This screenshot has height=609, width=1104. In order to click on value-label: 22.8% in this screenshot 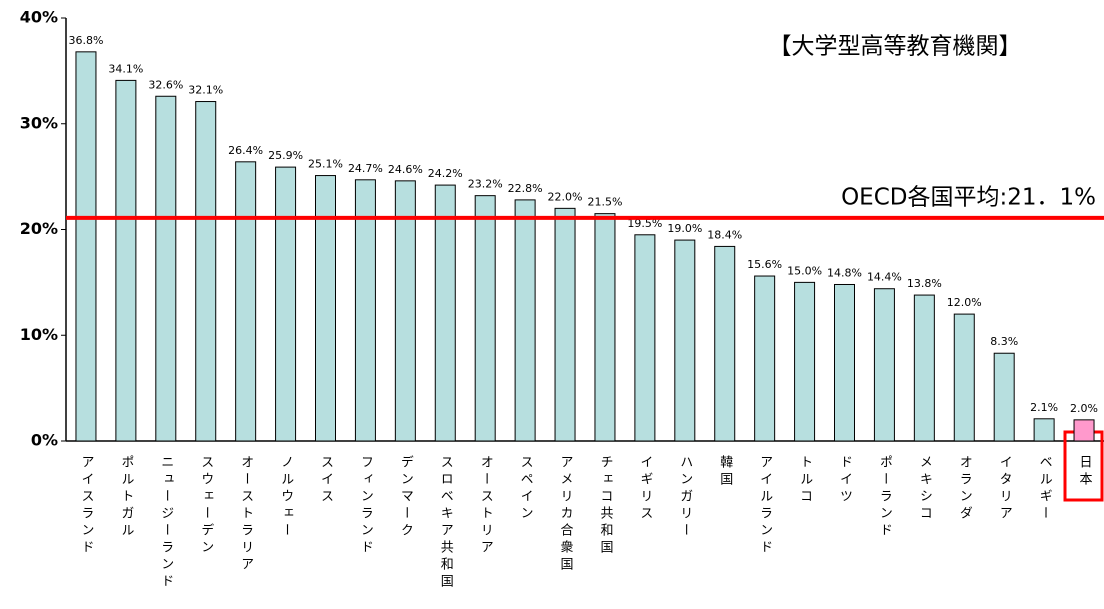, I will do `click(525, 188)`.